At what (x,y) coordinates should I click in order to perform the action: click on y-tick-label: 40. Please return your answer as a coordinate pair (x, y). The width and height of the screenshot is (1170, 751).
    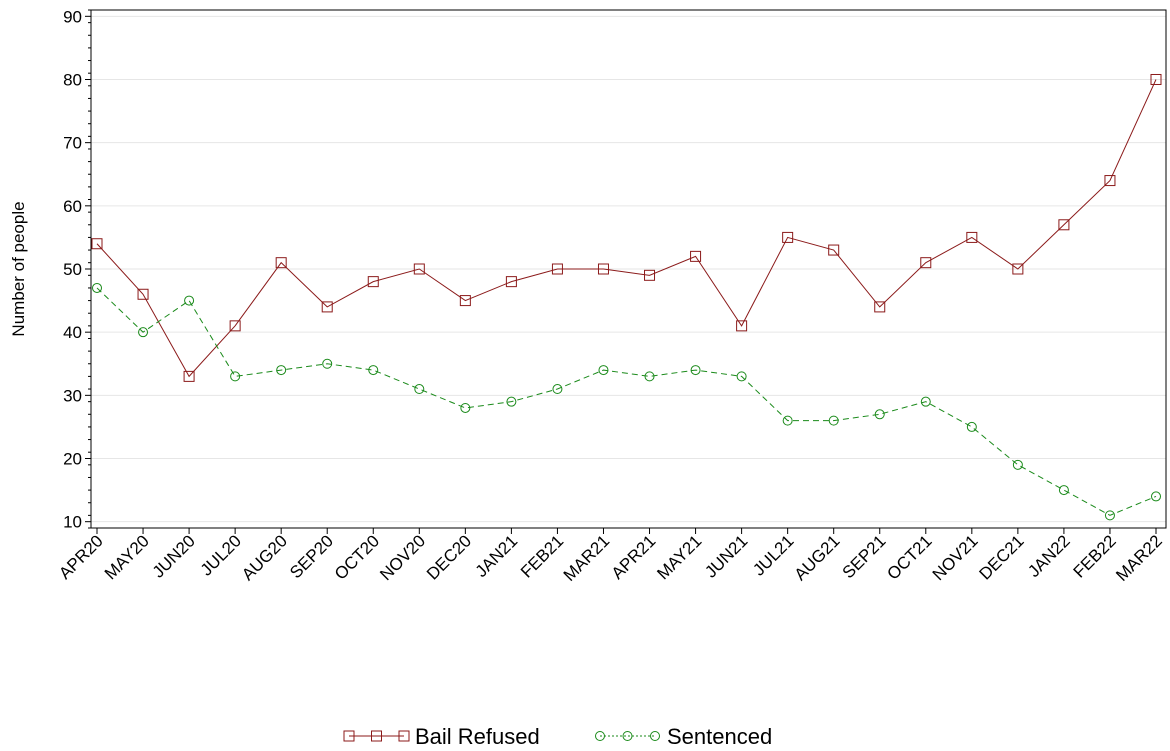
    Looking at the image, I should click on (72, 332).